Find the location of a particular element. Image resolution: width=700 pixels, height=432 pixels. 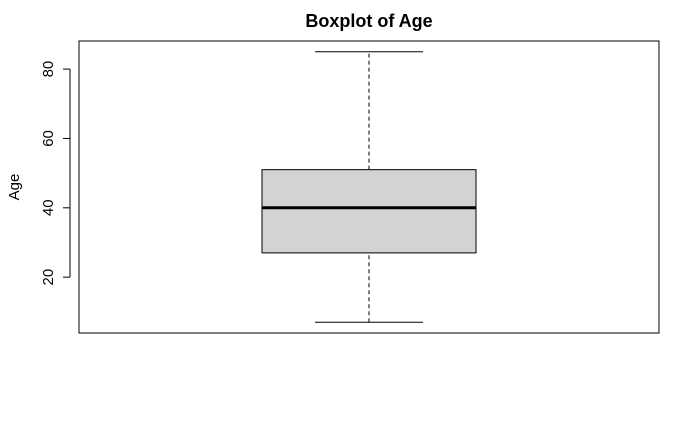

y-axis: 20 40 60 80 is located at coordinates (55, 173).